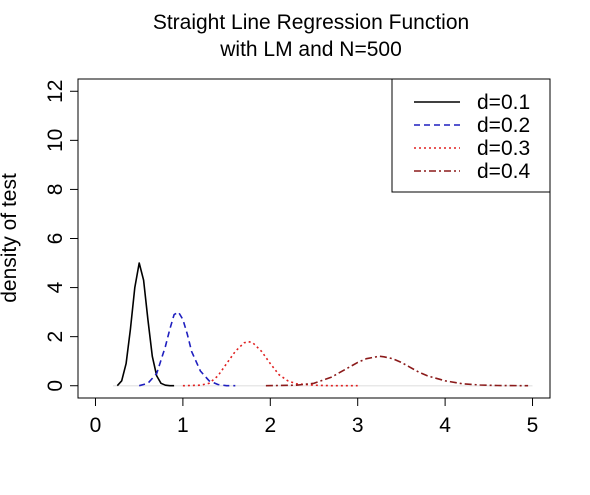 The image size is (590, 495). Describe the element at coordinates (503, 125) in the screenshot. I see `legend-label: d=0.2` at that location.